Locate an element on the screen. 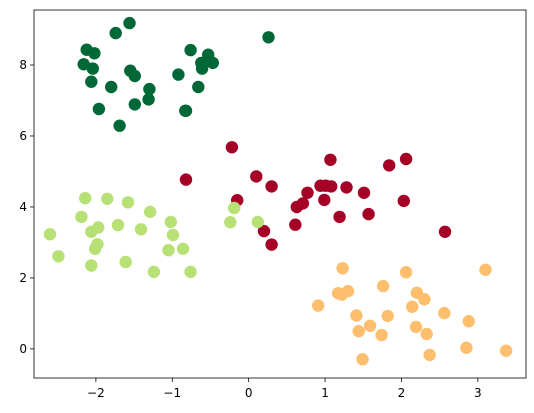 This screenshot has height=413, width=534. x-tick-label: −2 is located at coordinates (96, 393).